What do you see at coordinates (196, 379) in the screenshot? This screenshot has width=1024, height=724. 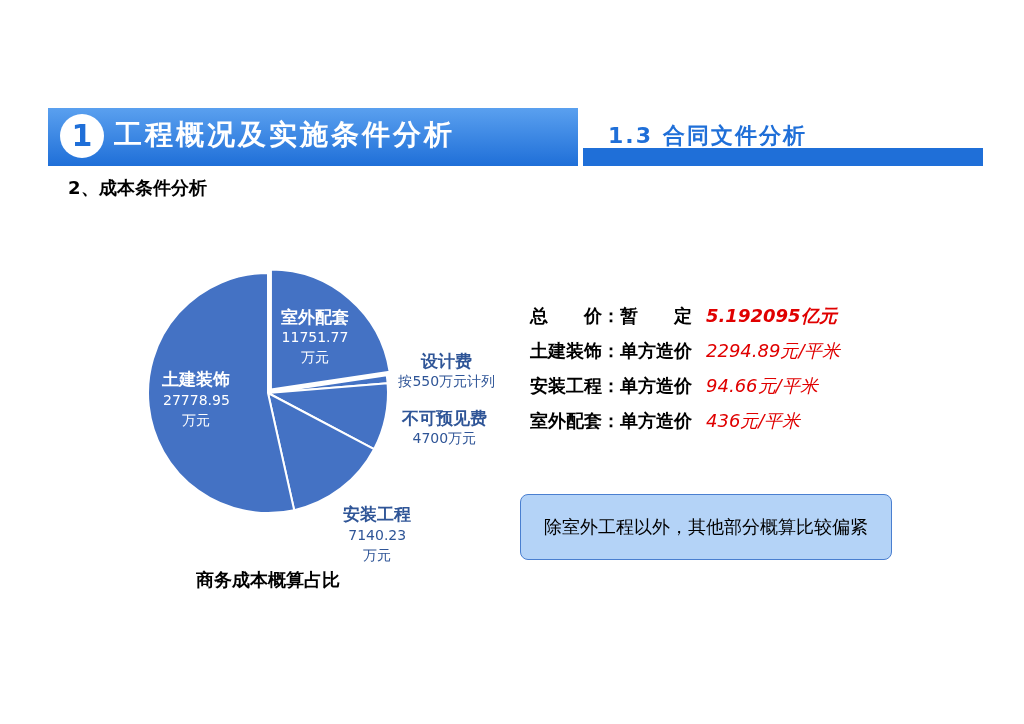 I see `slice-label: 土建装饰` at bounding box center [196, 379].